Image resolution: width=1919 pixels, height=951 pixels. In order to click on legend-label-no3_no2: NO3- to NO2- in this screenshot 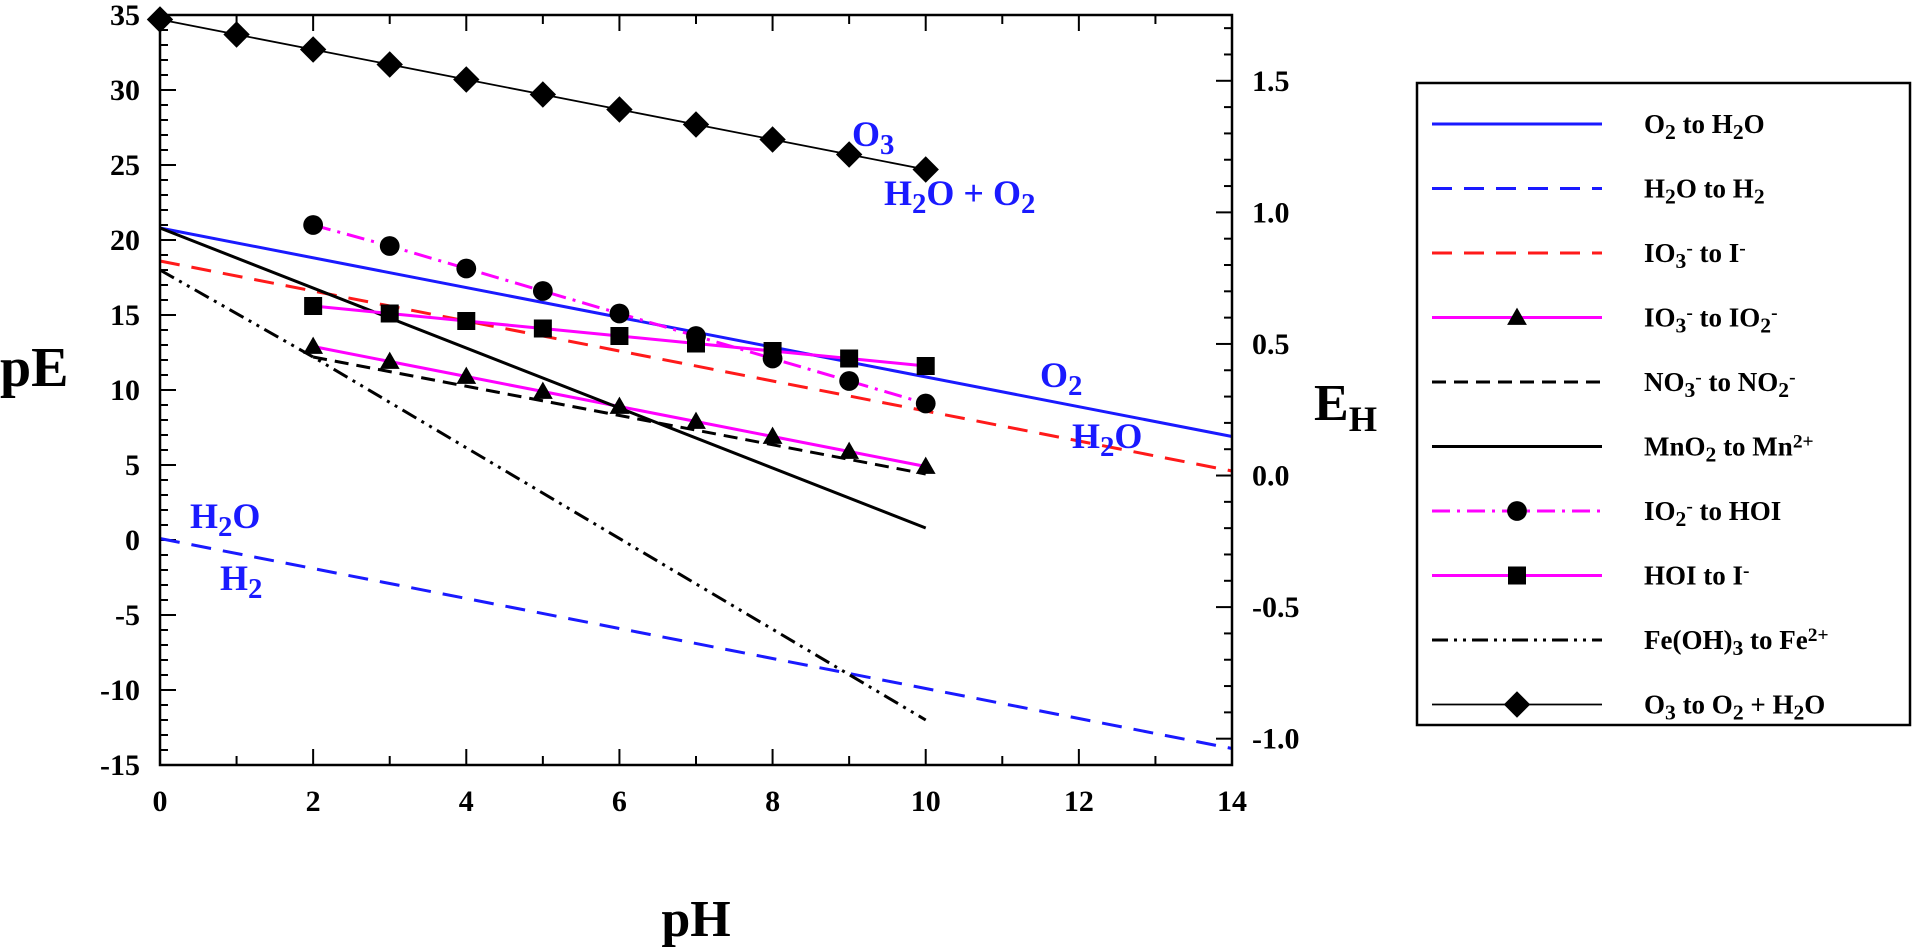, I will do `click(1720, 384)`.